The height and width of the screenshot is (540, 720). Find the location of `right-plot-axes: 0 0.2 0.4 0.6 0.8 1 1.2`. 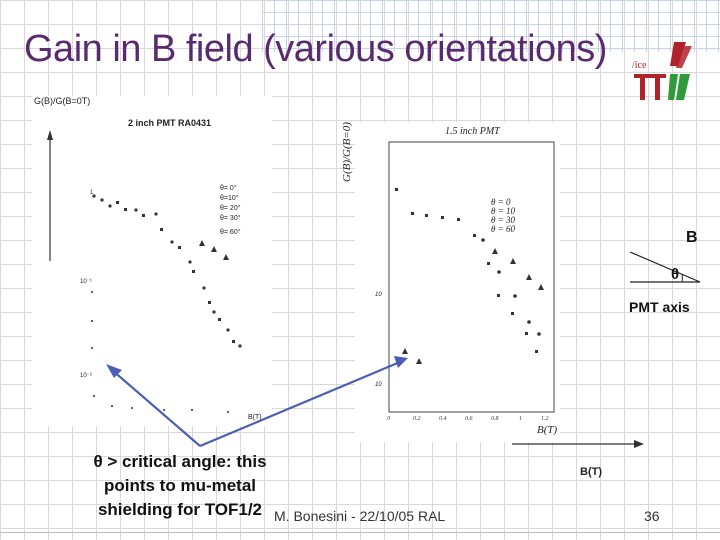

right-plot-axes: 0 0.2 0.4 0.6 0.8 1 1.2 is located at coordinates (471, 281).